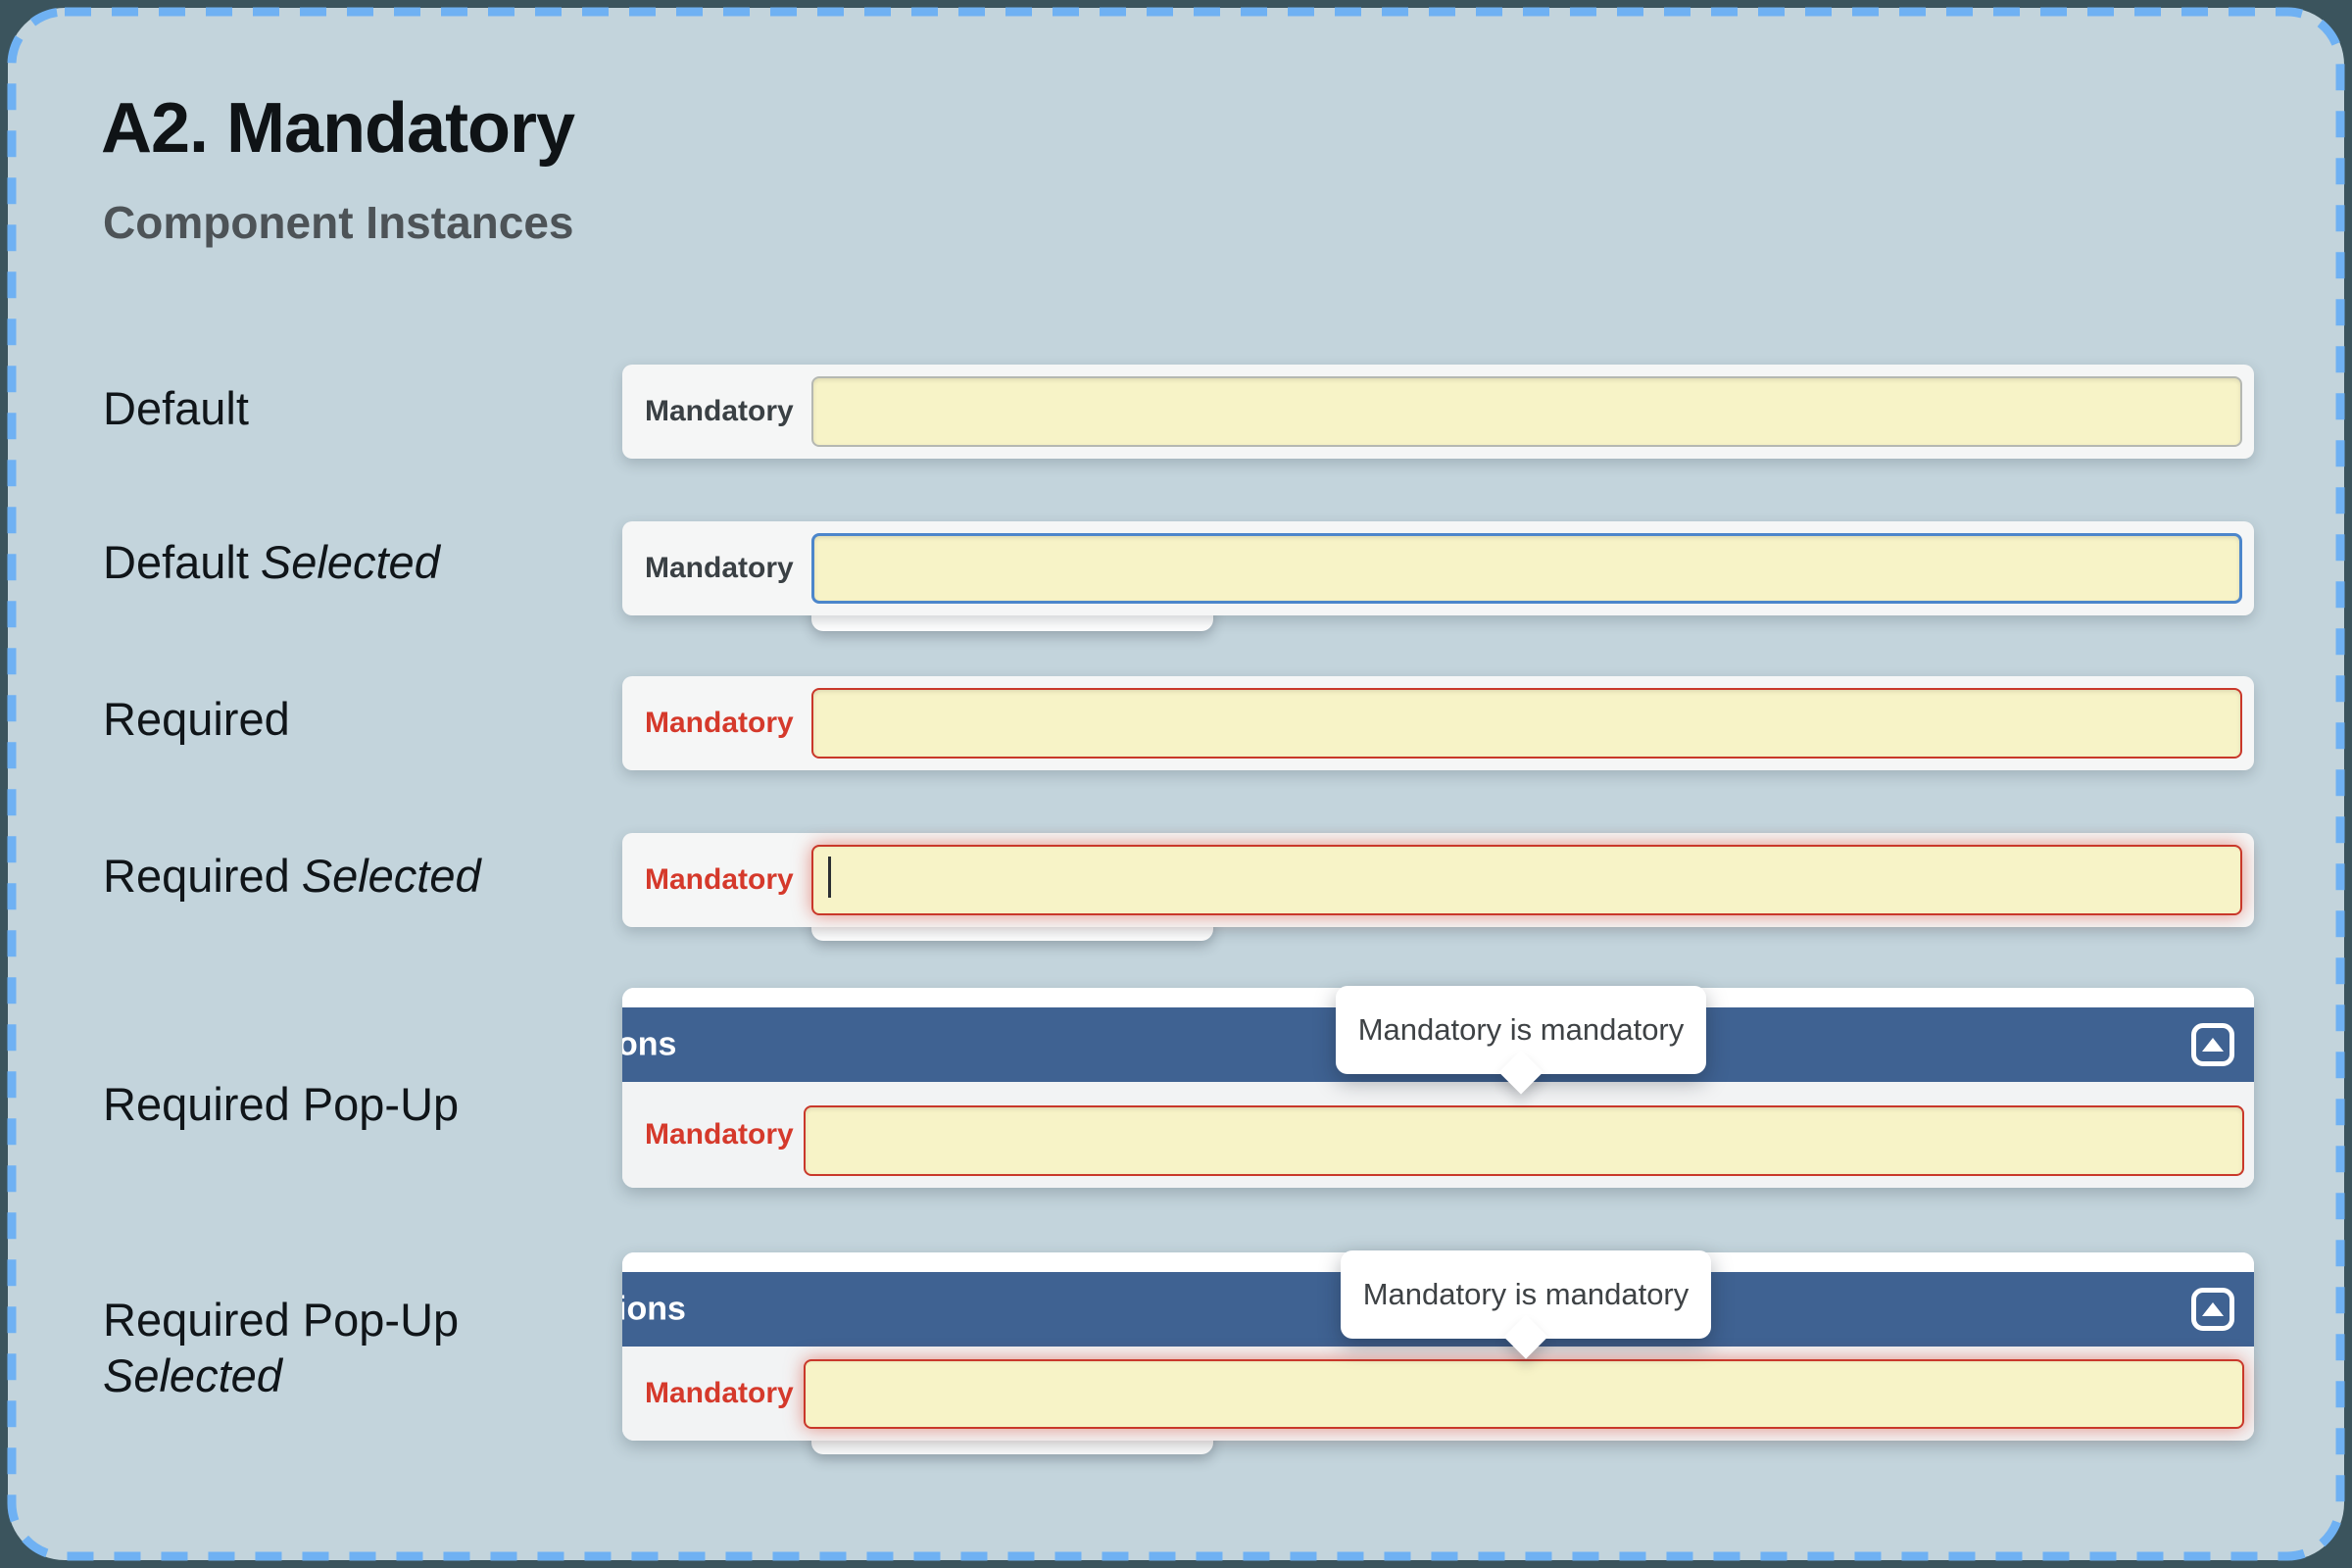  Describe the element at coordinates (829, 877) in the screenshot. I see `text-cursor` at that location.